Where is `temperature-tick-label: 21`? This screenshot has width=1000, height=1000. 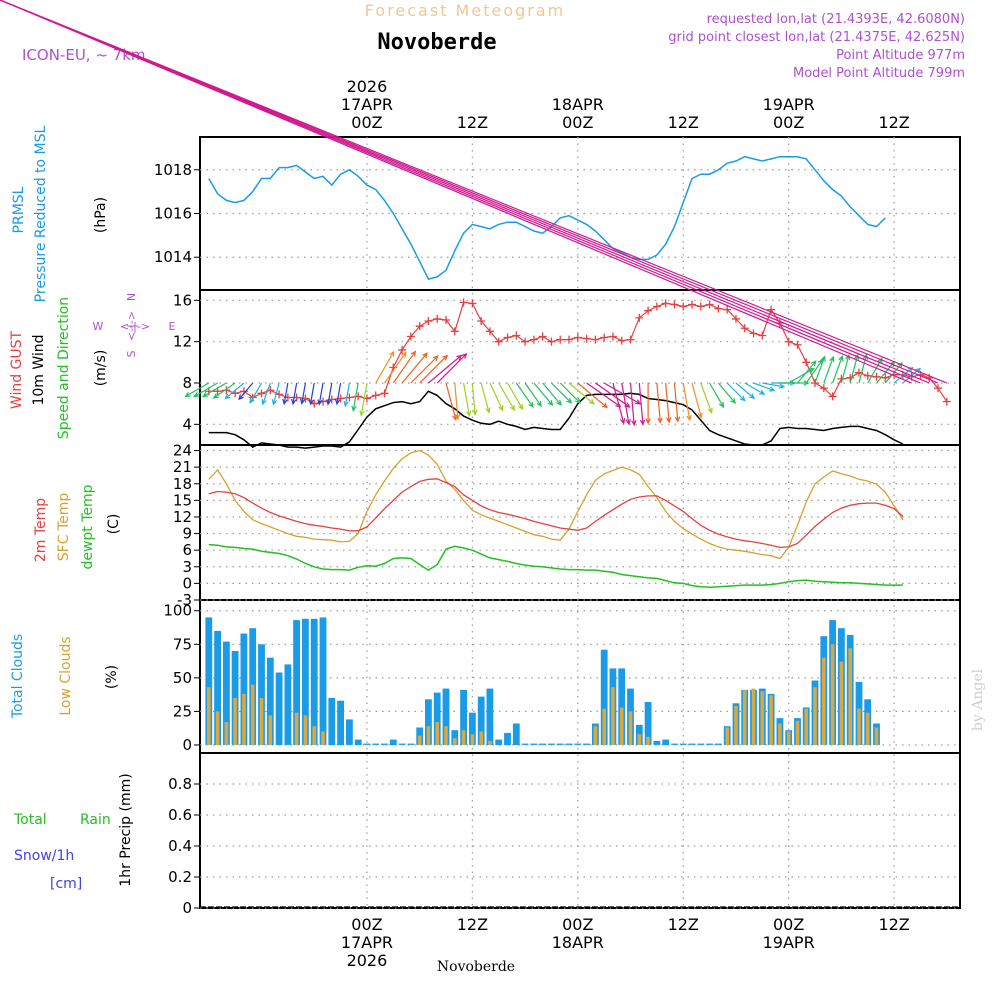 temperature-tick-label: 21 is located at coordinates (182, 467).